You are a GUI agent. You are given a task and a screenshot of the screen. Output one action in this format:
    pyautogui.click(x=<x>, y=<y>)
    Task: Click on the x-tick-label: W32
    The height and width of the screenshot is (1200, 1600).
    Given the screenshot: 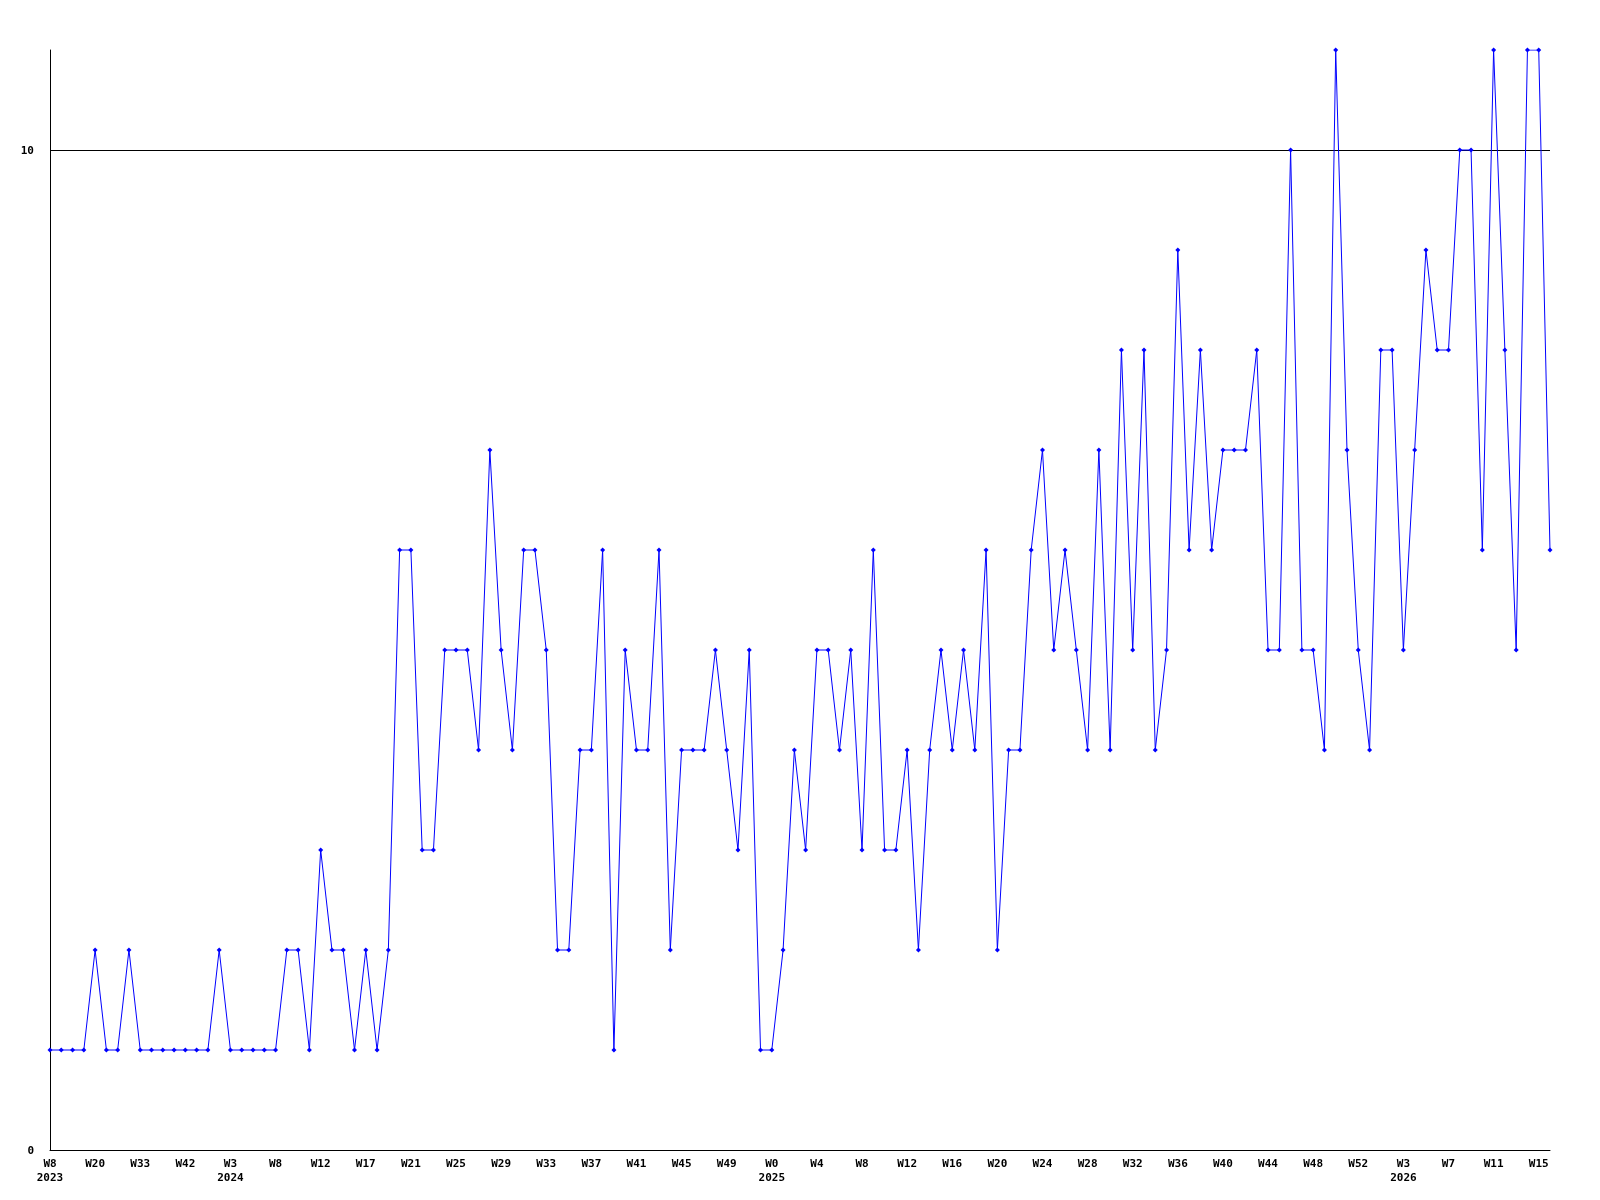 What is the action you would take?
    pyautogui.click(x=1132, y=1163)
    